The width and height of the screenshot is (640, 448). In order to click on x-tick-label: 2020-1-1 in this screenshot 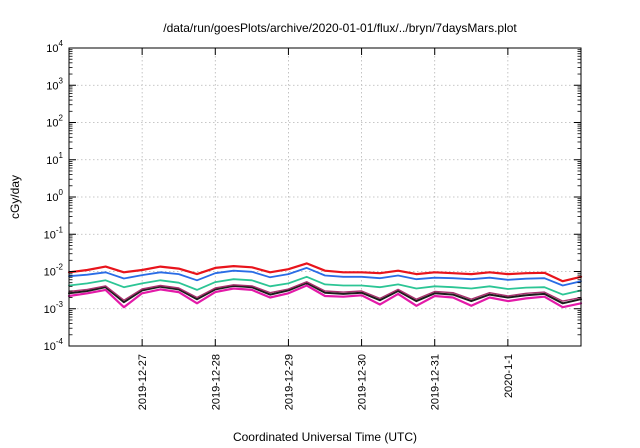, I will do `click(509, 376)`.